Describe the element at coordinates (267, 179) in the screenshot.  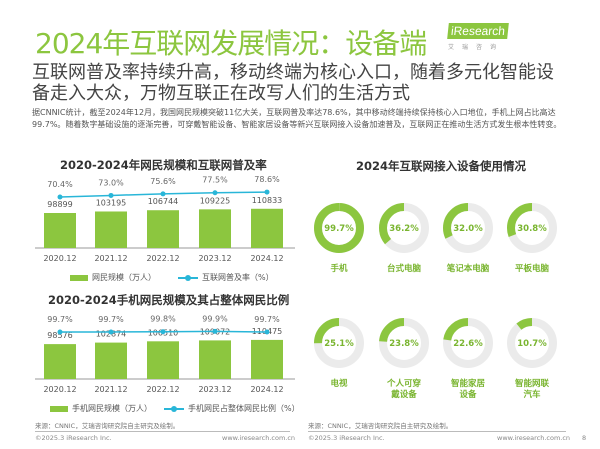
I see `line-value-label: 78.6%` at that location.